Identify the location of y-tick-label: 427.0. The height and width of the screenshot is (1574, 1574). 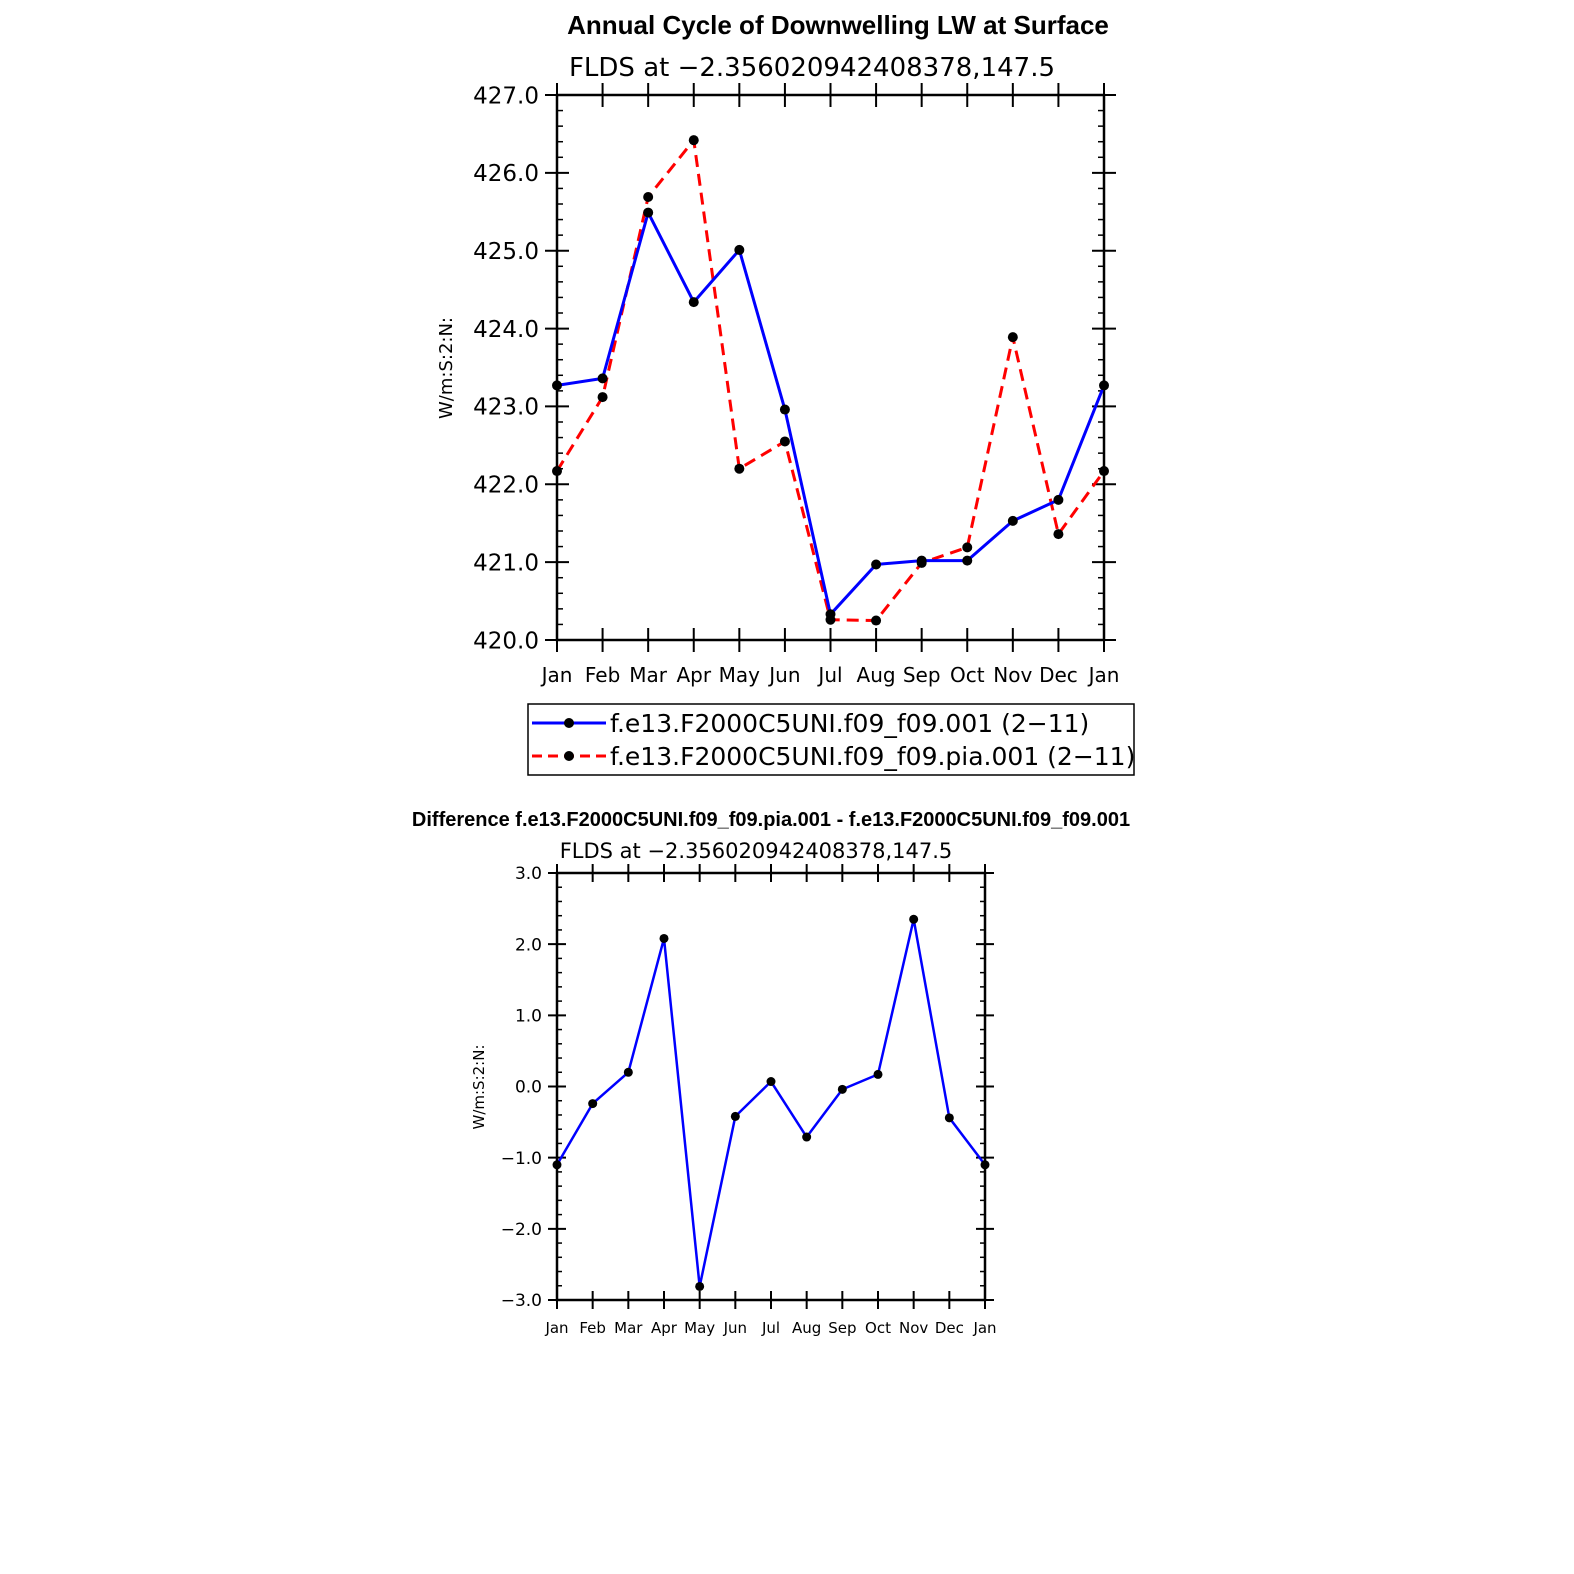
(506, 96).